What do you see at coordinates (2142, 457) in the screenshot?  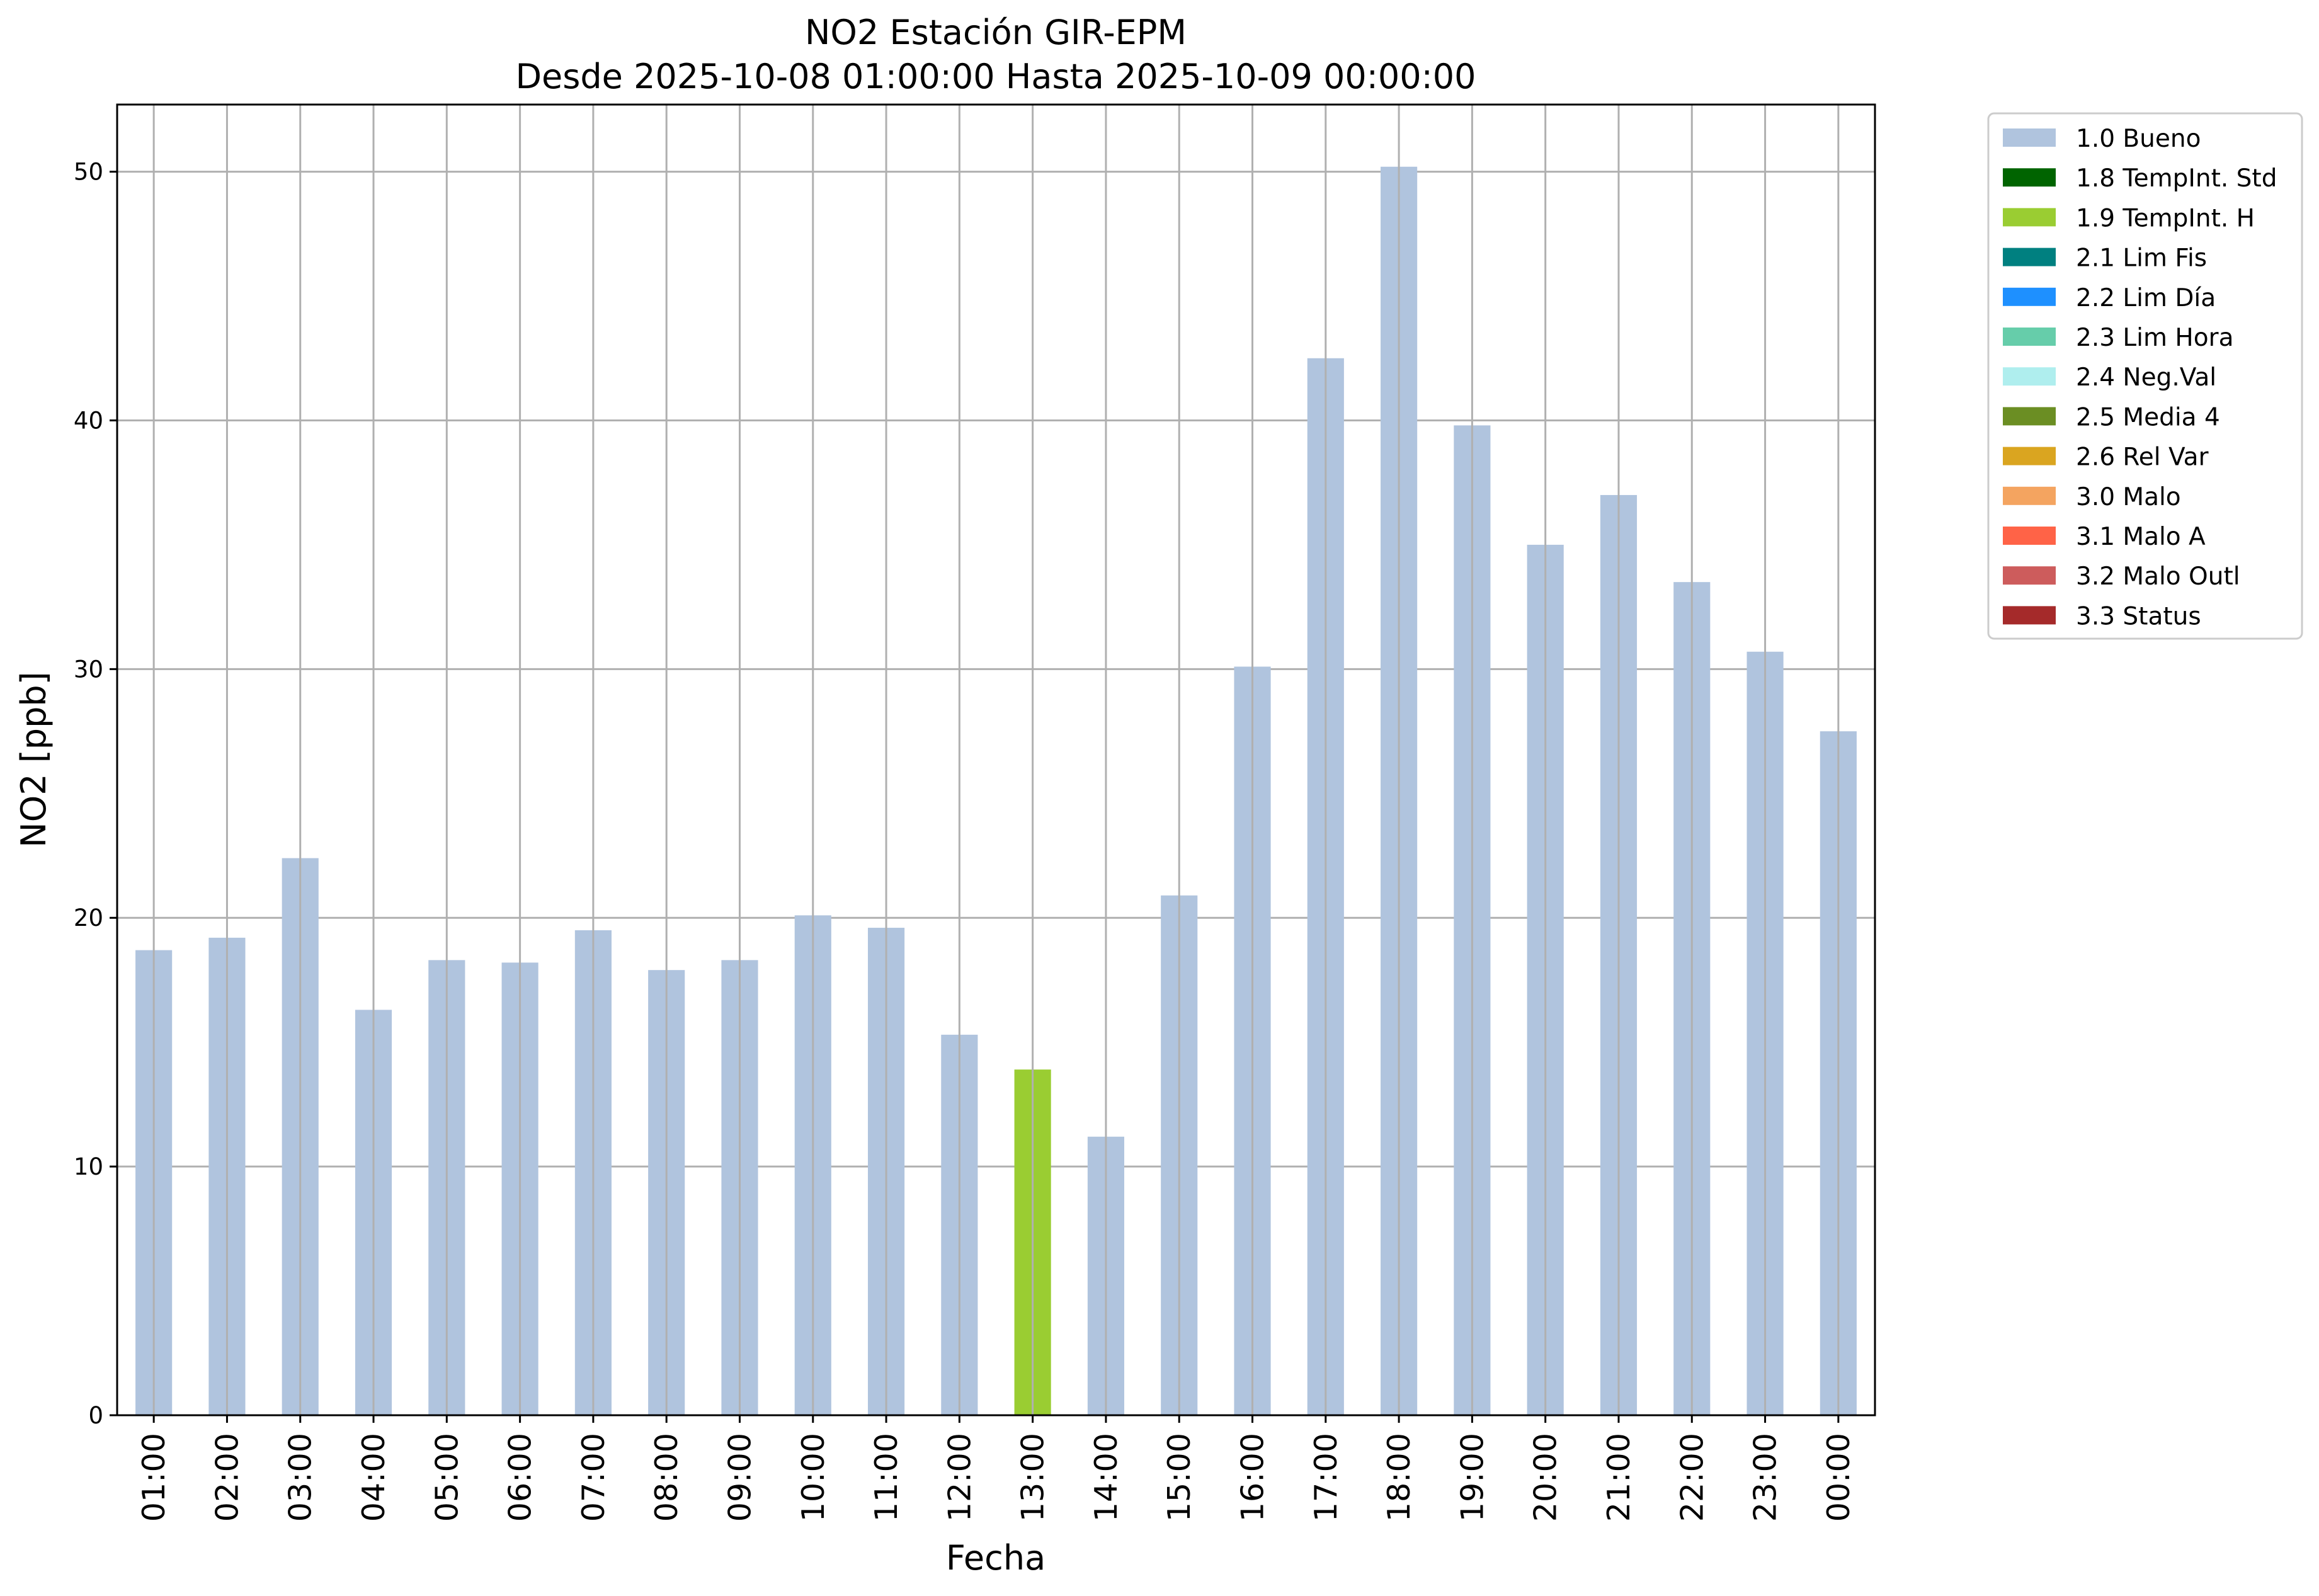 I see `legend-label: 2.6 Rel Var` at bounding box center [2142, 457].